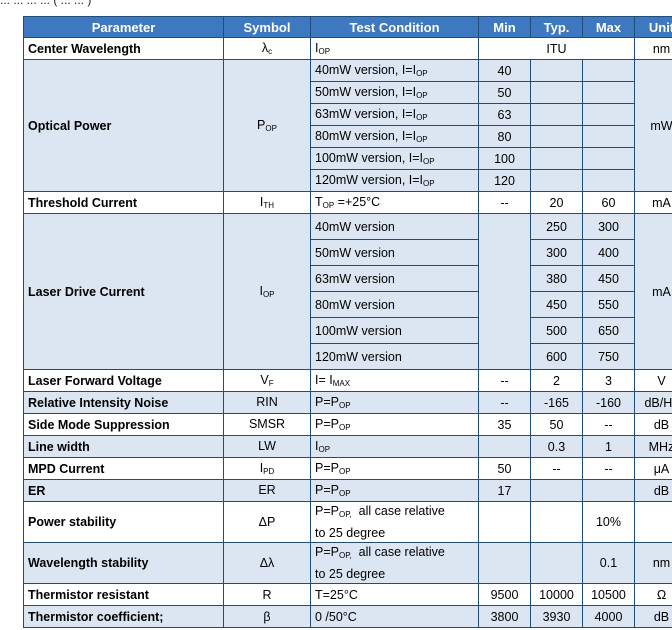 Image resolution: width=672 pixels, height=630 pixels. What do you see at coordinates (608, 304) in the screenshot?
I see `max-cell: 550` at bounding box center [608, 304].